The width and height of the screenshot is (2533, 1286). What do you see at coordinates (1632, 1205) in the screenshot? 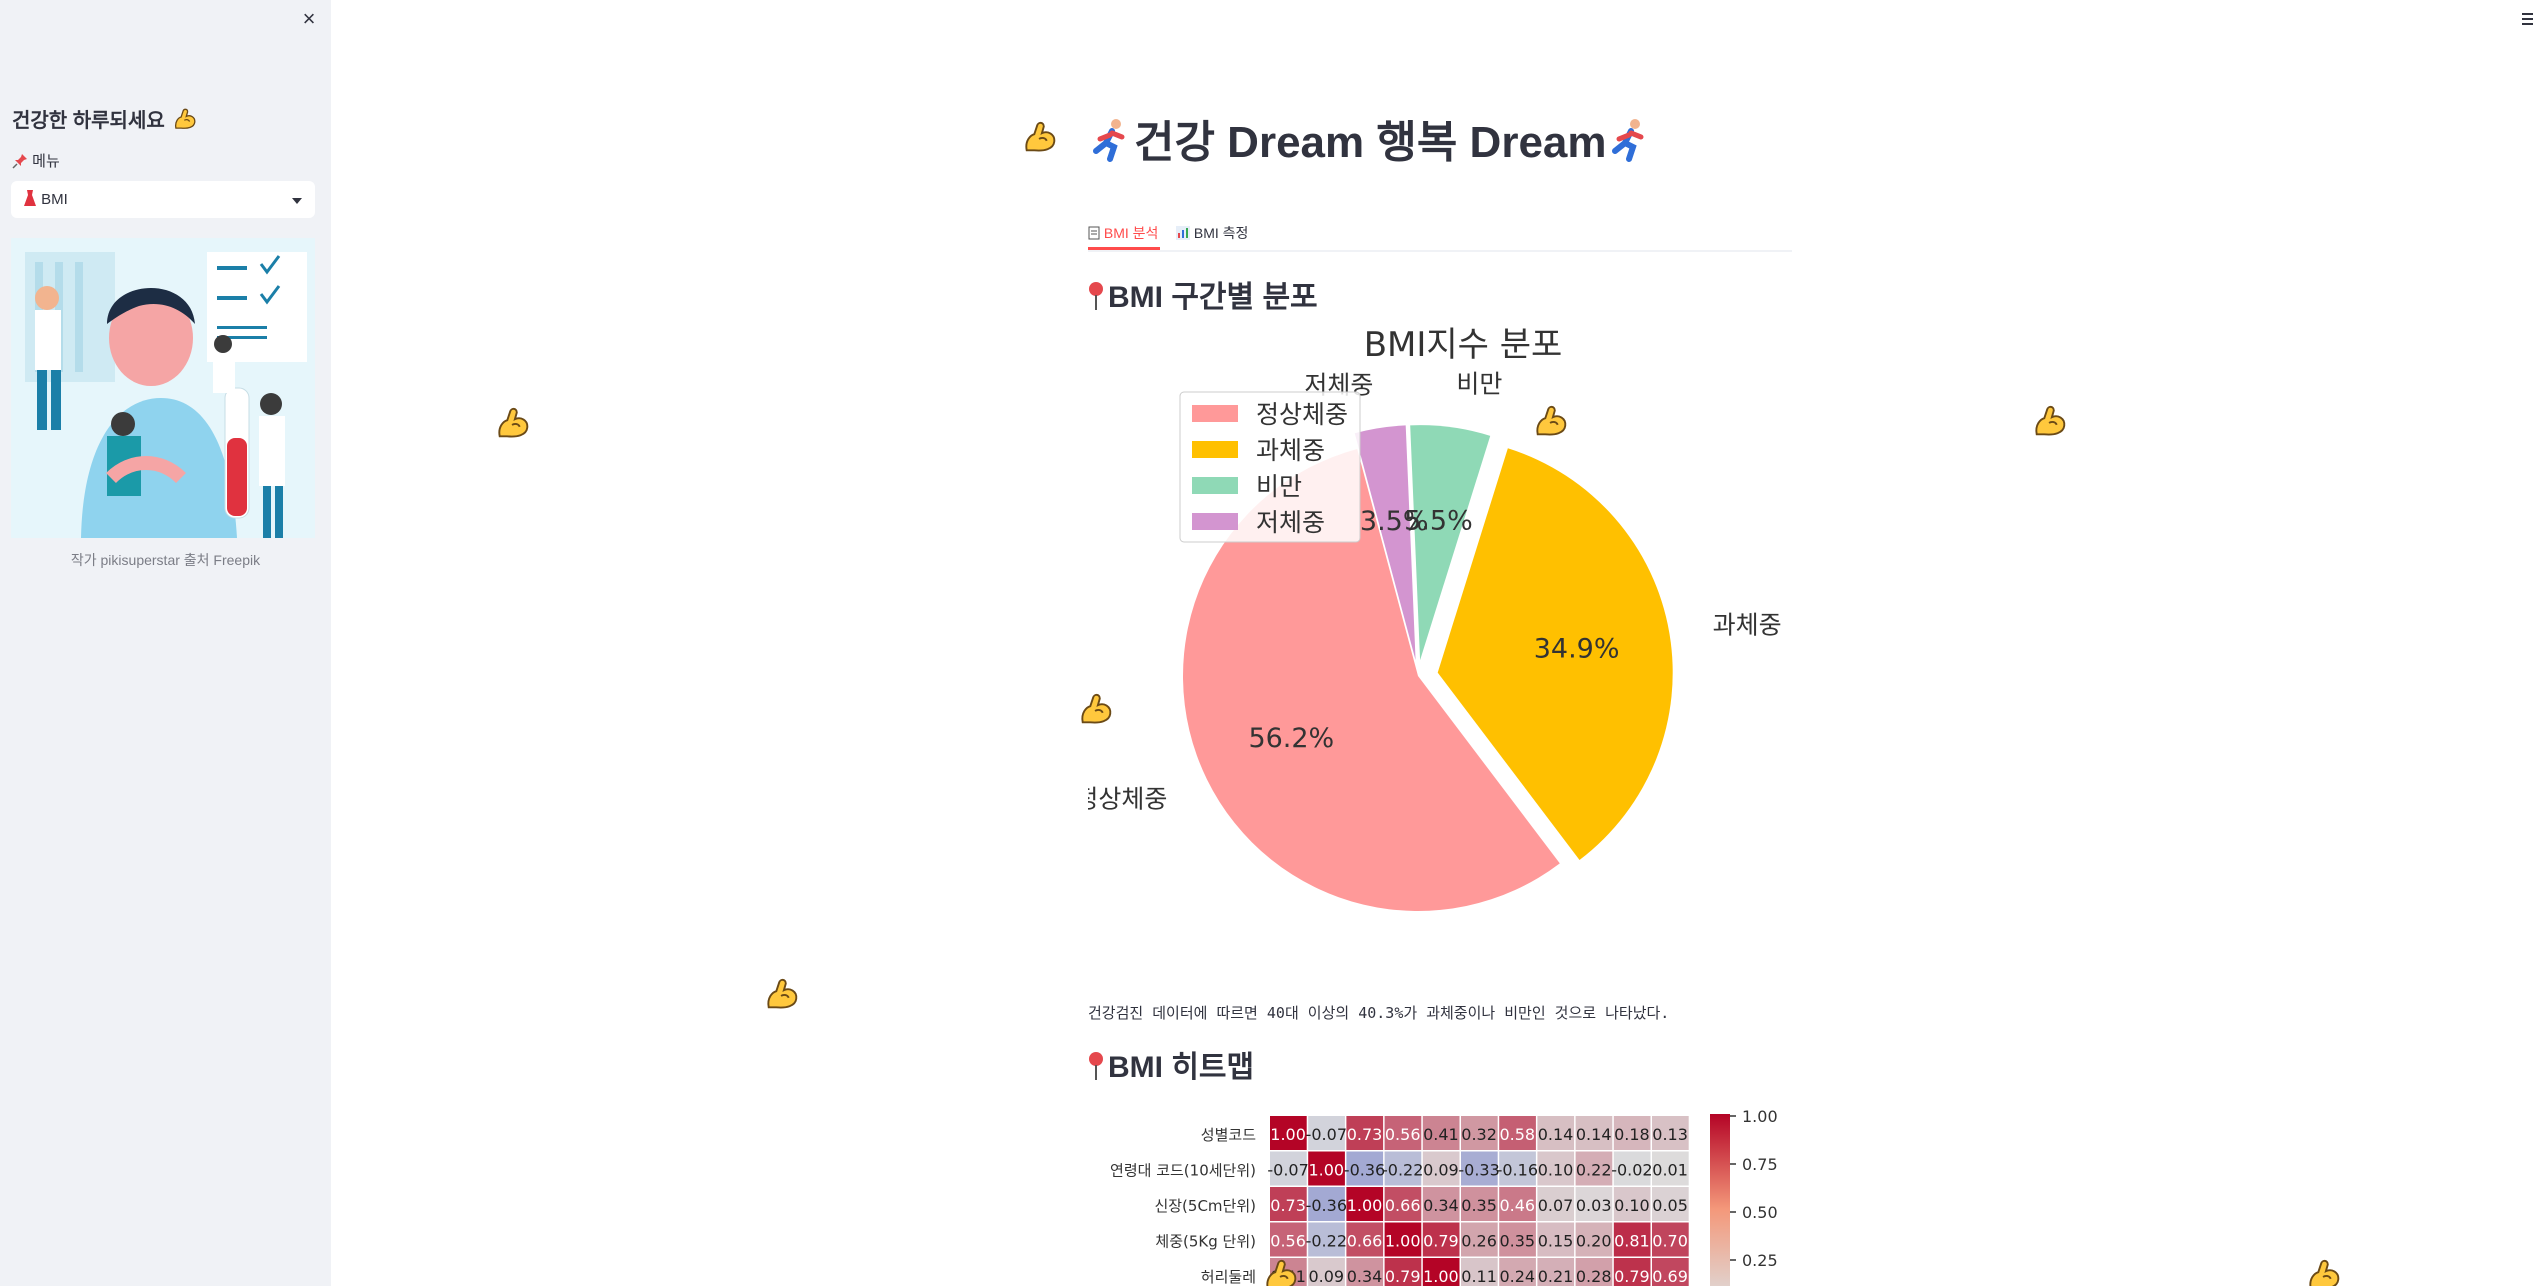
I see `heatmap-cell-value: 0.10` at bounding box center [1632, 1205].